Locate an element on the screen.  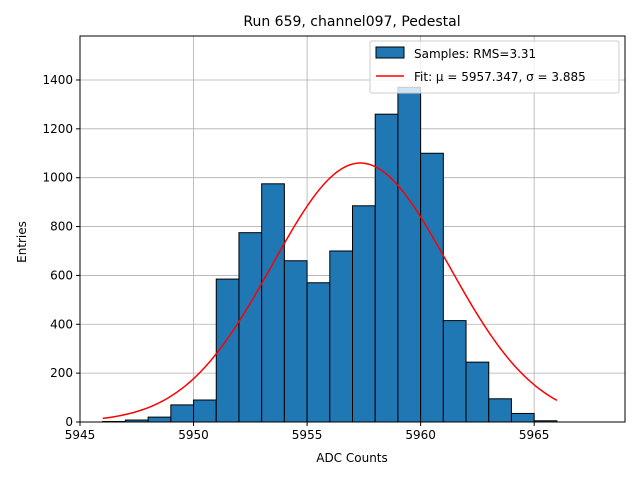
x-axis-ticks: 5945 5950 5955 5960 5965 is located at coordinates (307, 432).